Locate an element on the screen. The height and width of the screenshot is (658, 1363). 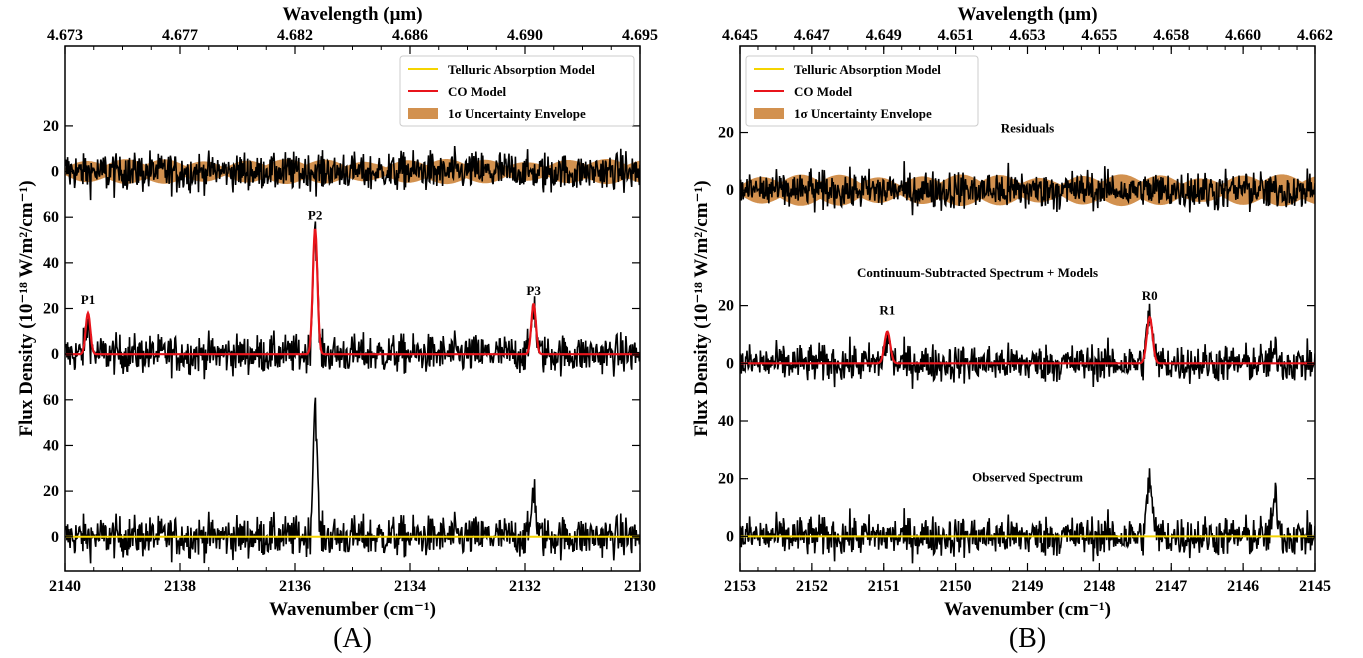
line-label-p3: P3 is located at coordinates (533, 290).